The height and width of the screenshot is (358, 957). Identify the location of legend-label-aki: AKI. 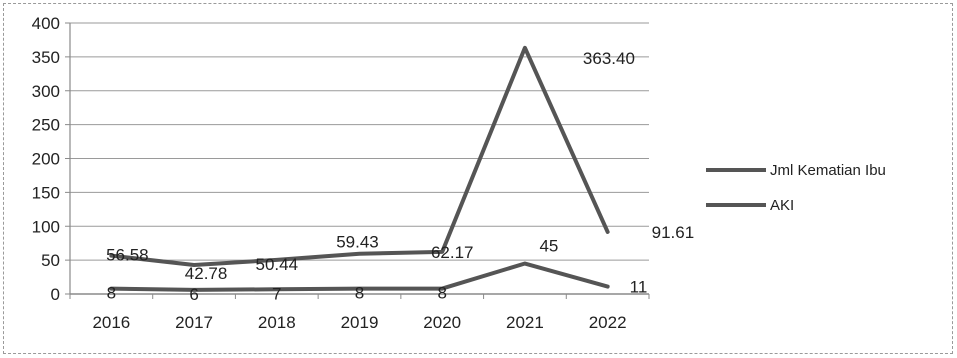
(782, 205).